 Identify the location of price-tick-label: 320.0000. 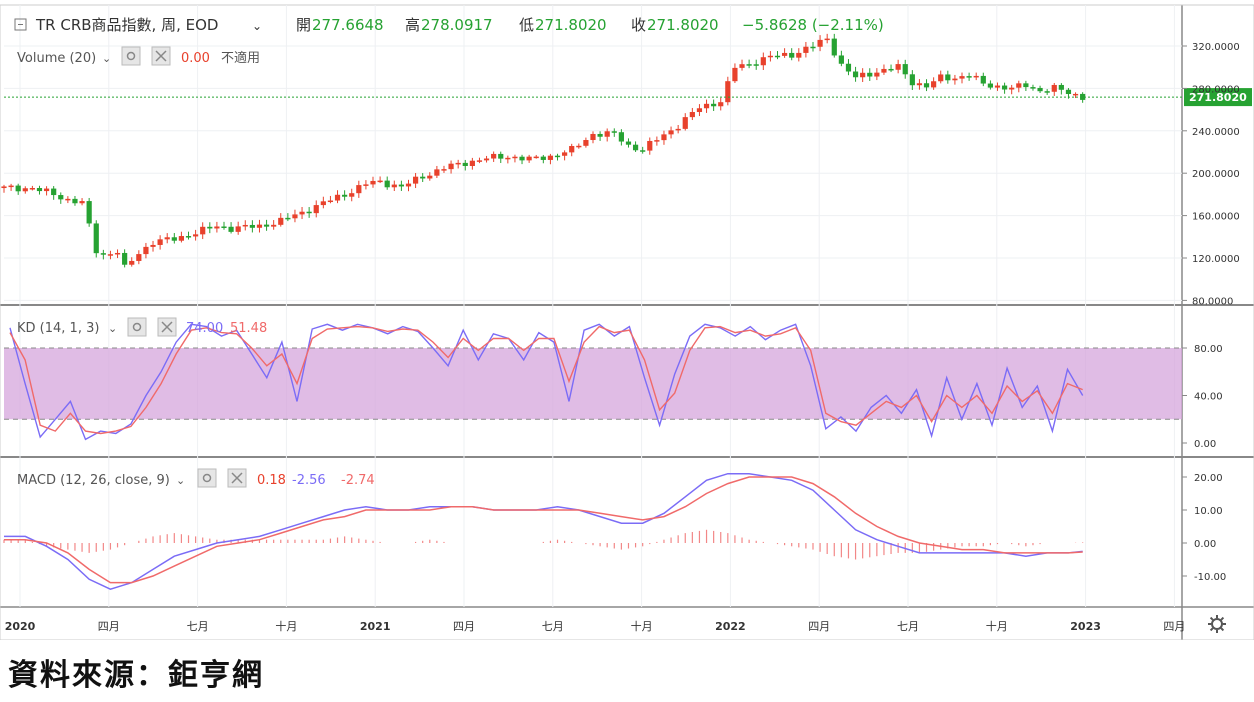
(1216, 47).